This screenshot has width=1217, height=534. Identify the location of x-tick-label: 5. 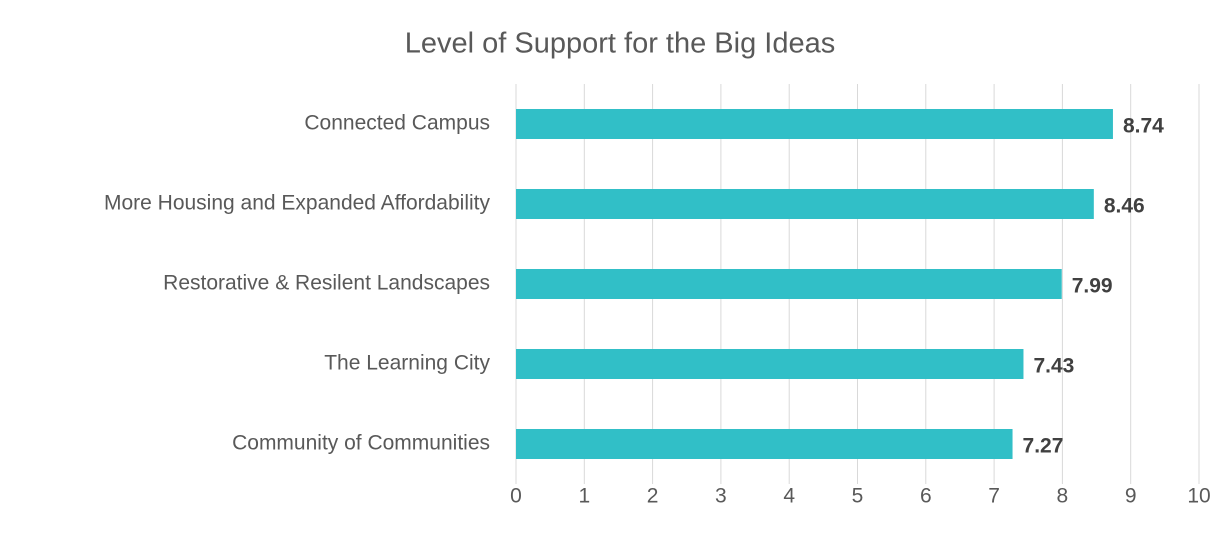
(858, 496).